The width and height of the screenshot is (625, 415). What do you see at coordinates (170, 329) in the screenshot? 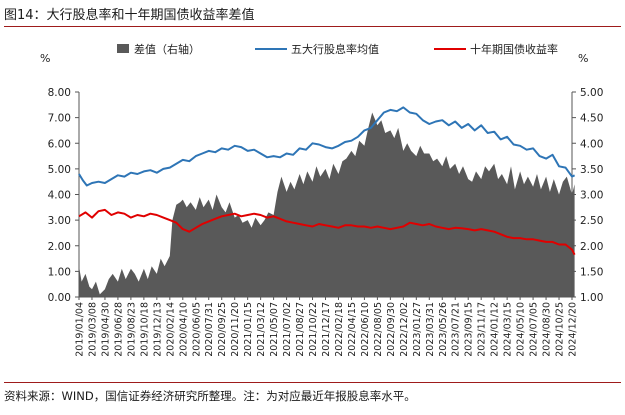
I see `x-tick-label: 2020/02/14` at bounding box center [170, 329].